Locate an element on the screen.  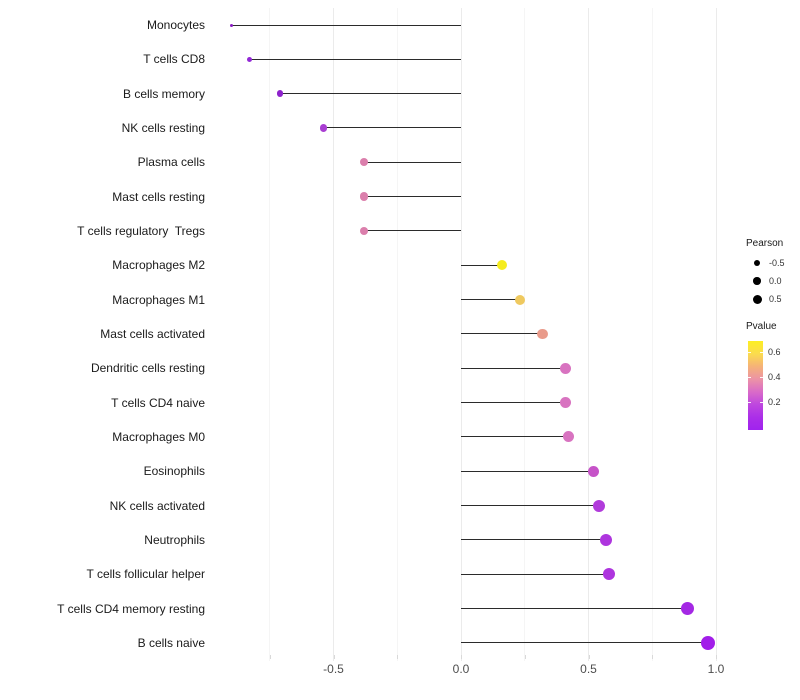
row-label: Mast cells resting is located at coordinates (158, 196).